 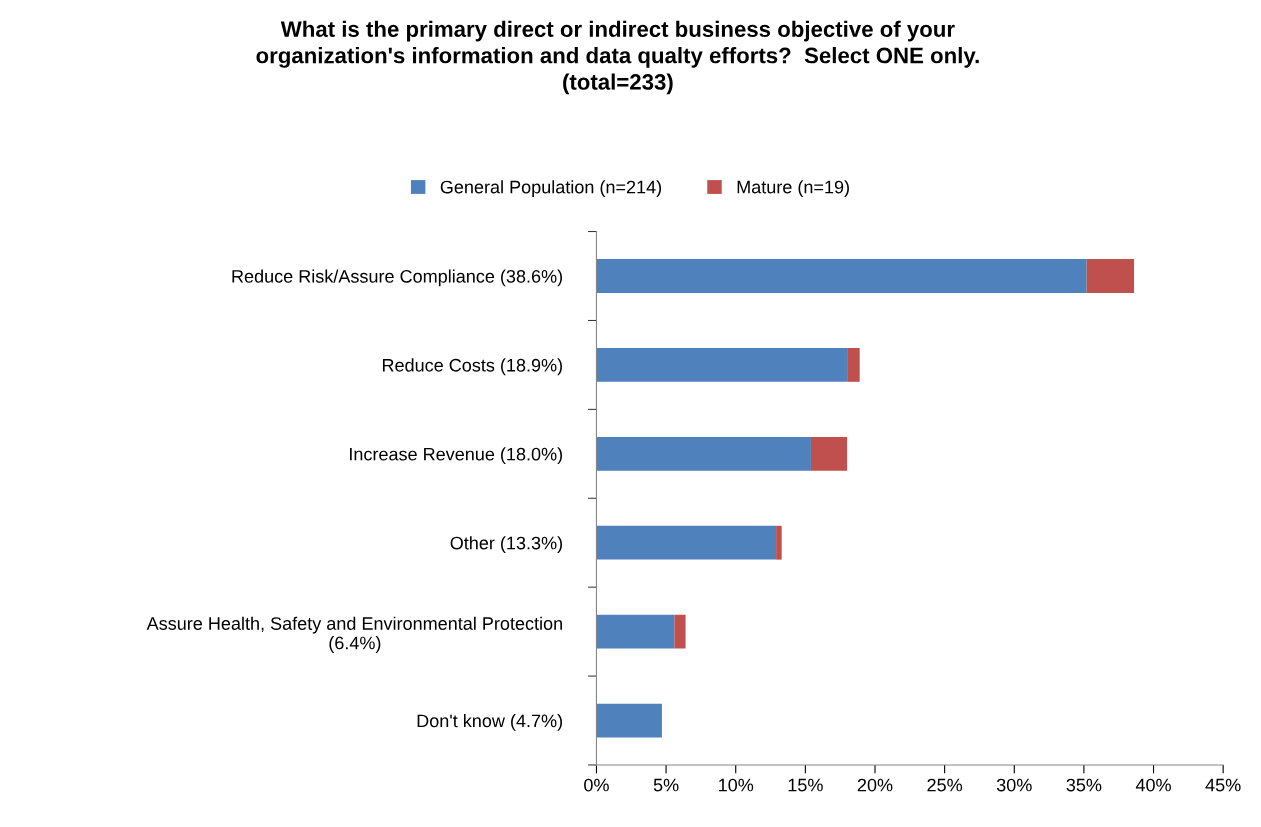 I want to click on x-tick-label: 40%, so click(x=1153, y=785).